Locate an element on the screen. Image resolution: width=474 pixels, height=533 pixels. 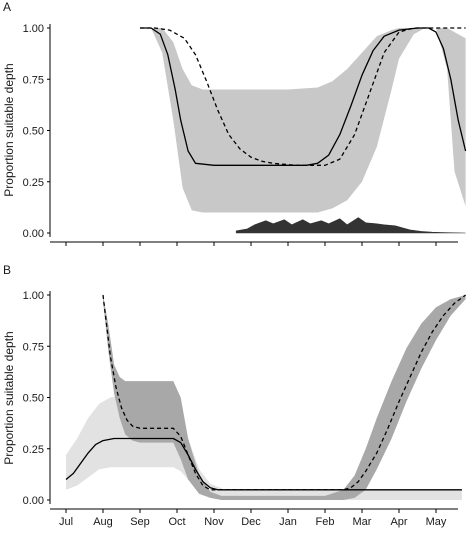
panel-b-x-tick-label: May is located at coordinates (436, 522).